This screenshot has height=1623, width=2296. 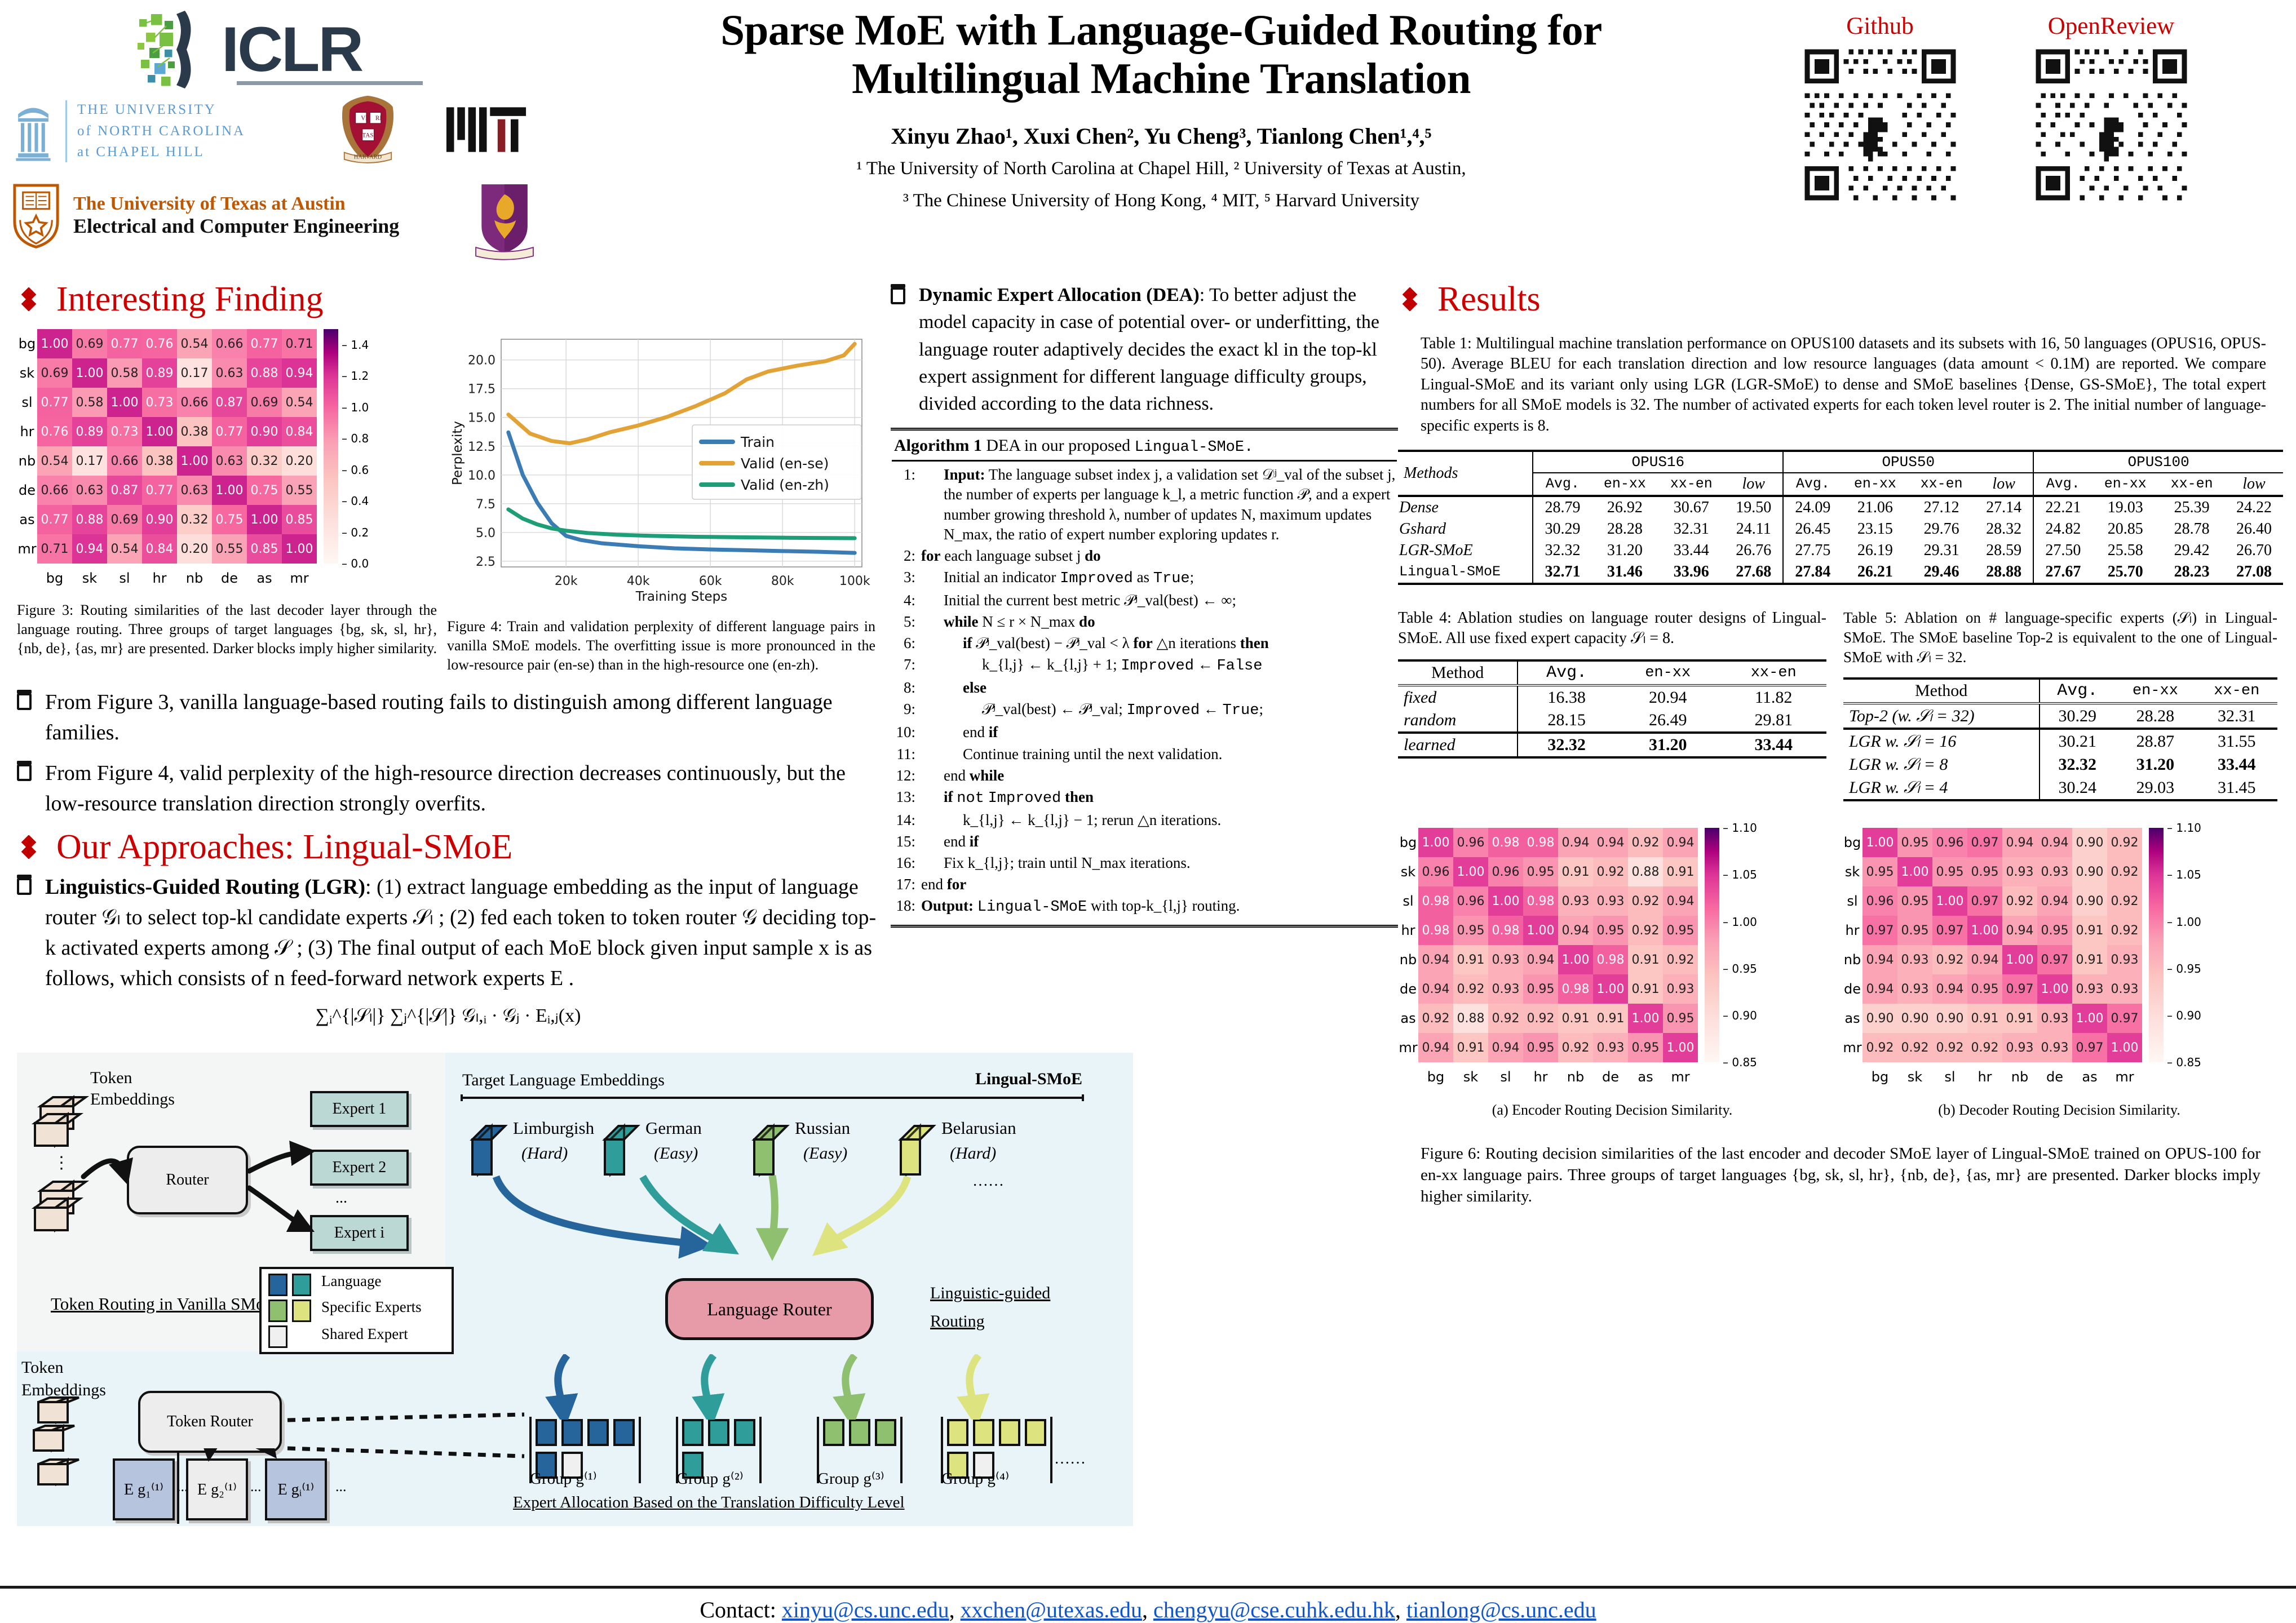 I want to click on panelA-caption: Token Routing in Vanilla SMoE, so click(x=163, y=1304).